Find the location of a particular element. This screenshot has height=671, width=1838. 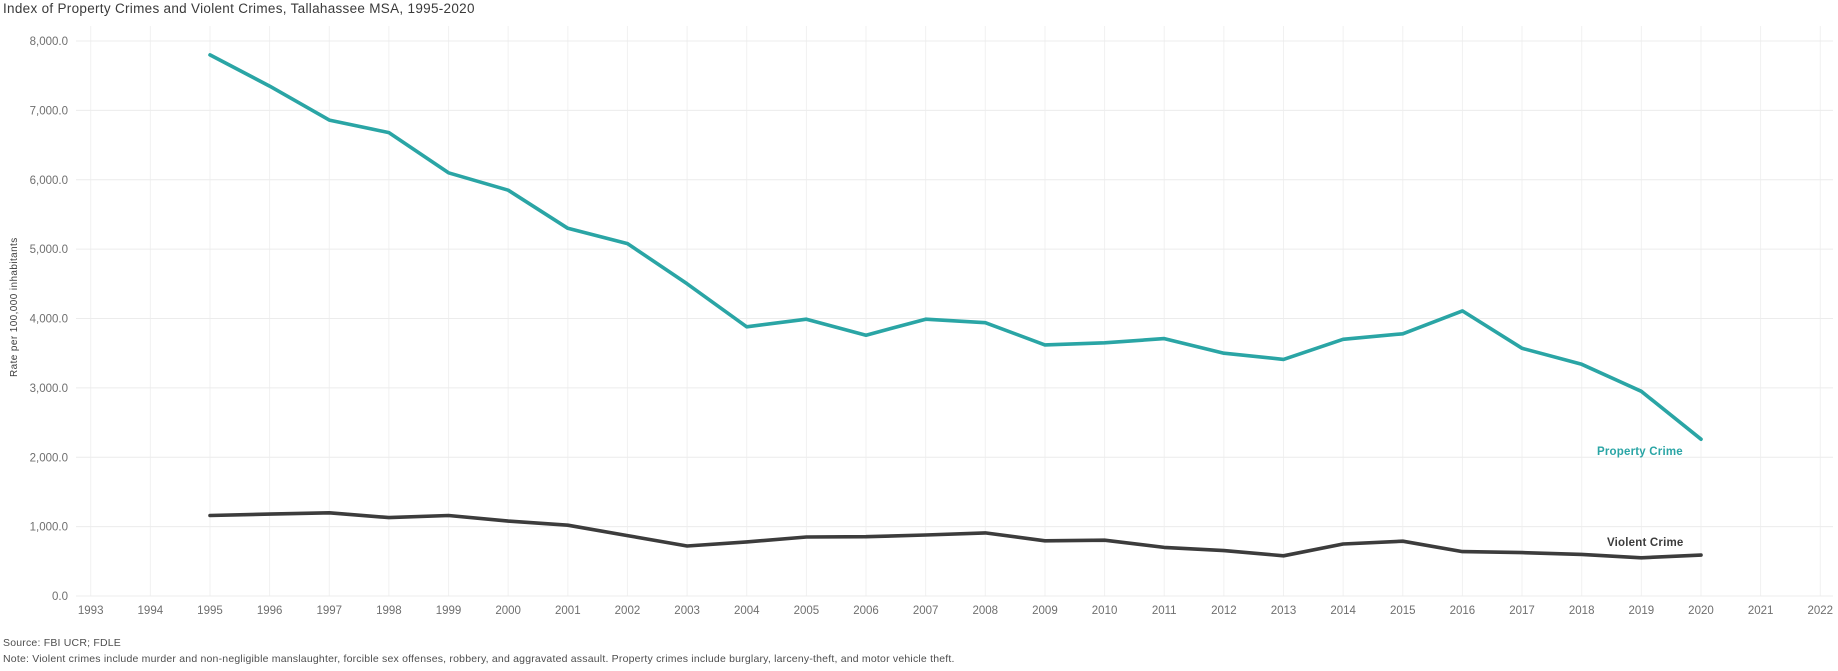

violent-crime-line is located at coordinates (955, 535).